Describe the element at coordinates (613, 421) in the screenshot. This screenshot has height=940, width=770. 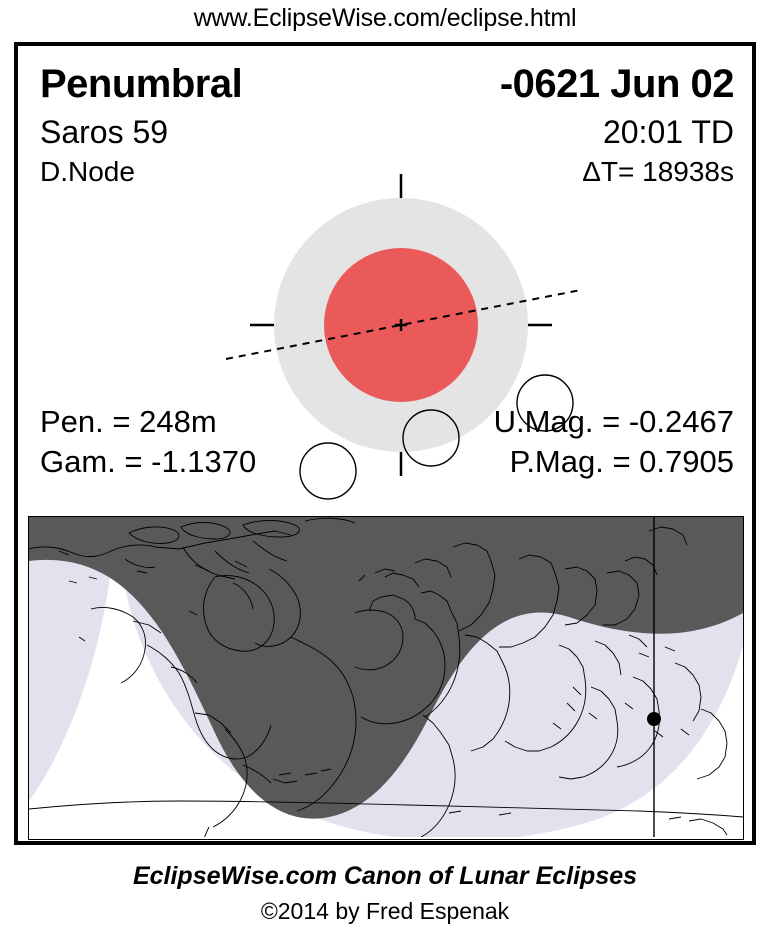
I see `umbral-magnitude-value: U.Mag. = -0.2467` at that location.